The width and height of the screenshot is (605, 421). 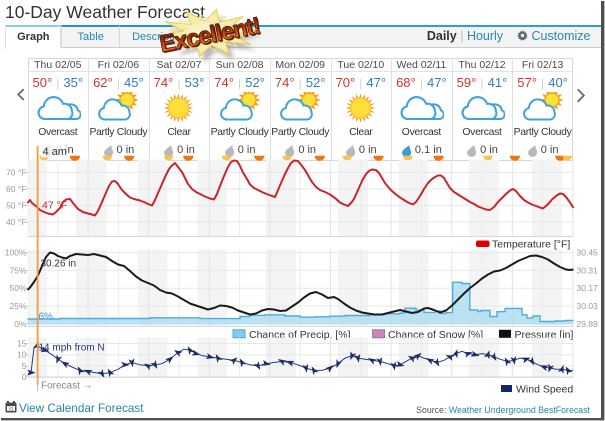 I want to click on svg-text: 47 °F, so click(x=54, y=206).